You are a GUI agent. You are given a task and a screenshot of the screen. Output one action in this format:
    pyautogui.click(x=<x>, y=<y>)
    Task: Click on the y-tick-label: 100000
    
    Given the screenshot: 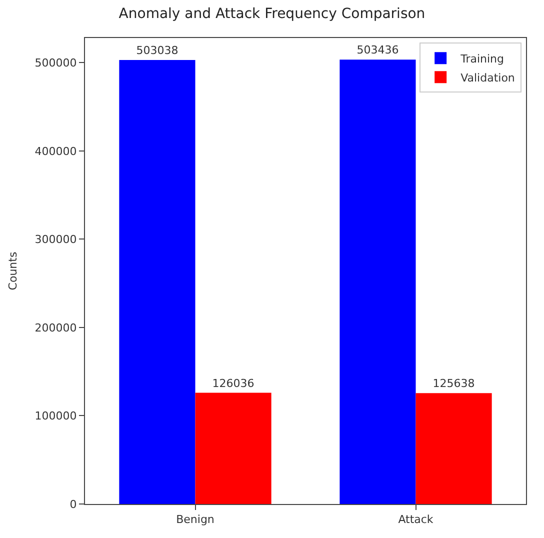 What is the action you would take?
    pyautogui.click(x=55, y=416)
    